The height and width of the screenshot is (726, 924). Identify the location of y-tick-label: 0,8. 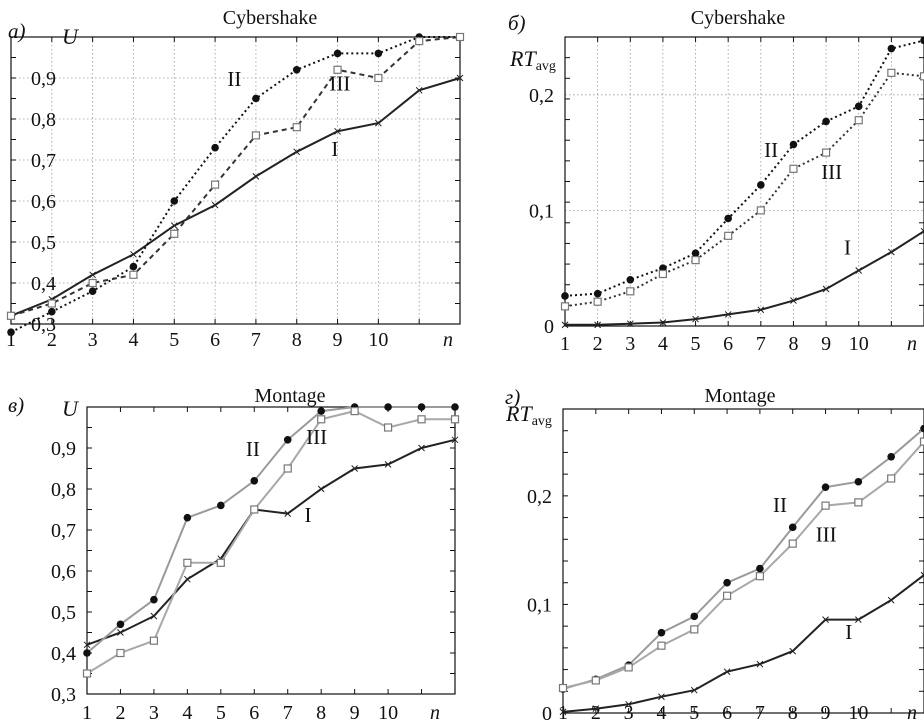
(63, 490).